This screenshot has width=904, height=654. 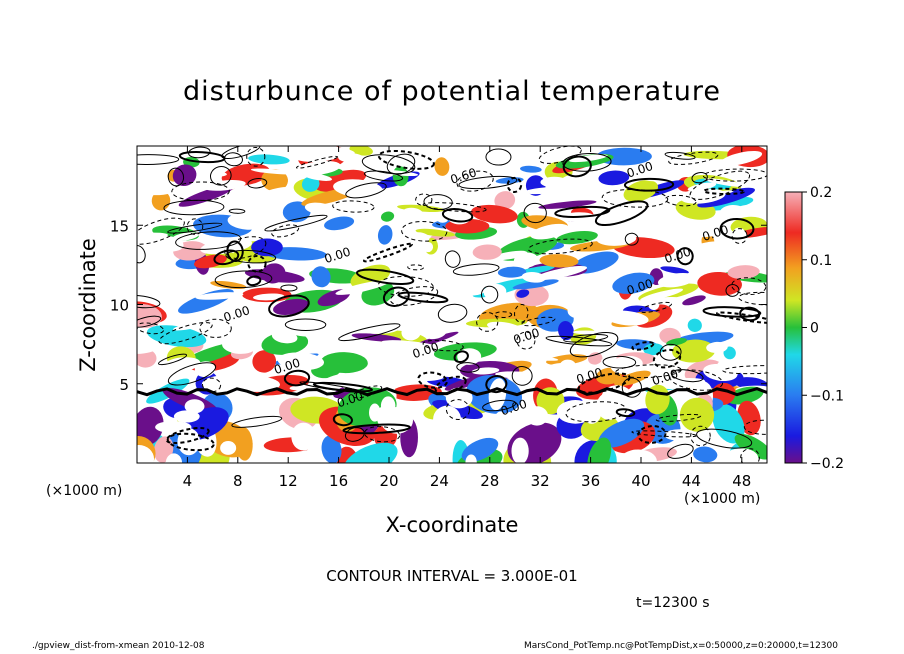 I want to click on x-tick-label: 36, so click(x=590, y=481).